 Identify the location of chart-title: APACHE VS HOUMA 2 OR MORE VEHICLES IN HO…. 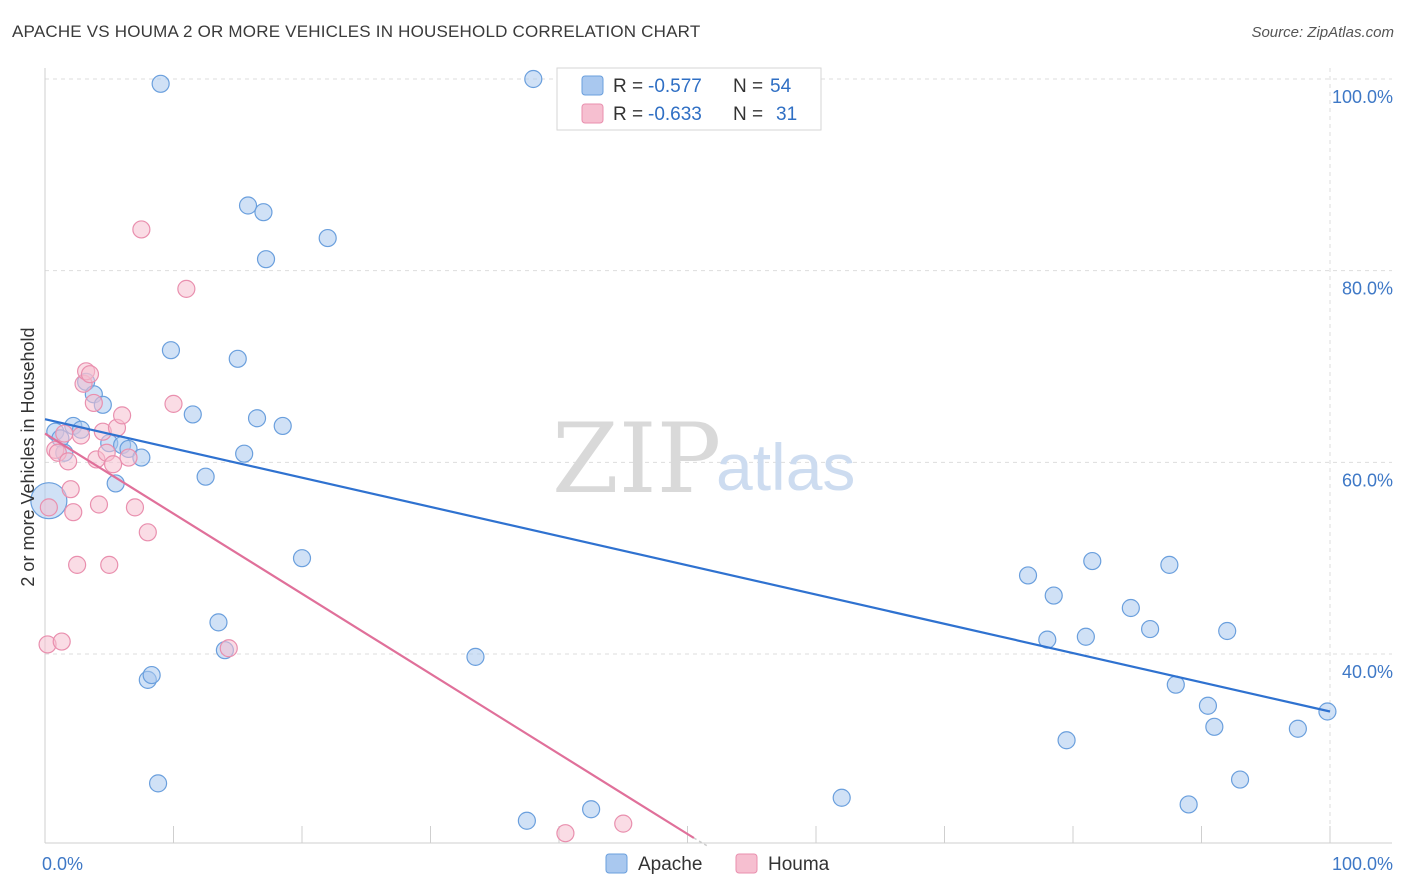
(356, 31).